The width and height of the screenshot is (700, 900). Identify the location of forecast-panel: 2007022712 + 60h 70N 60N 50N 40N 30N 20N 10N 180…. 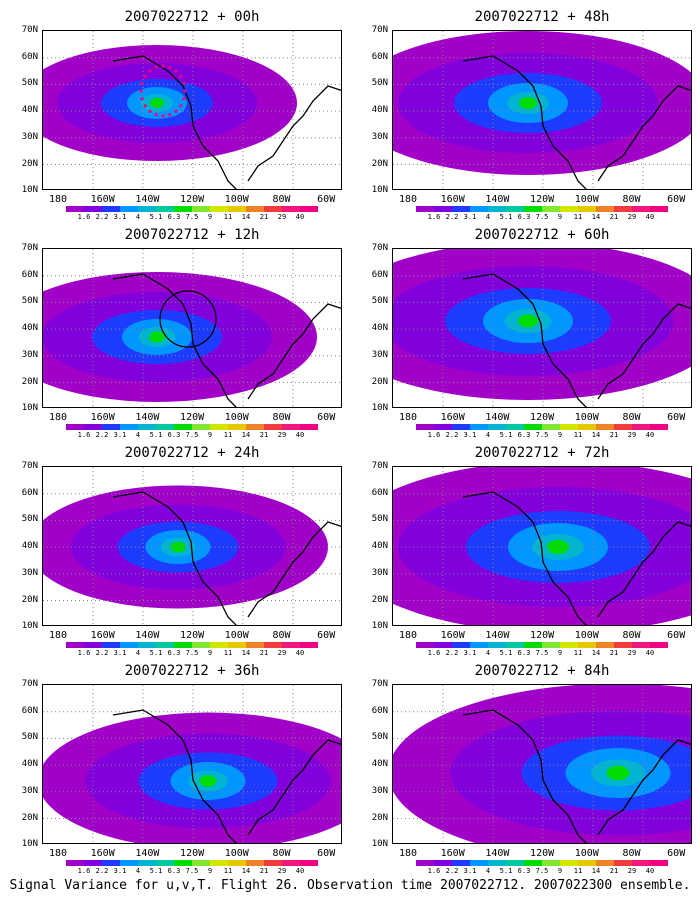
(532, 332).